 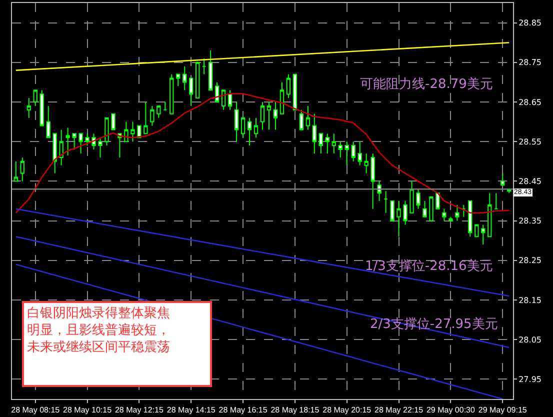 I want to click on text-box: 白银阴阳烛录得整体聚焦明显，且影线普遍较短，未来或继续区间平稳震荡, so click(x=117, y=344).